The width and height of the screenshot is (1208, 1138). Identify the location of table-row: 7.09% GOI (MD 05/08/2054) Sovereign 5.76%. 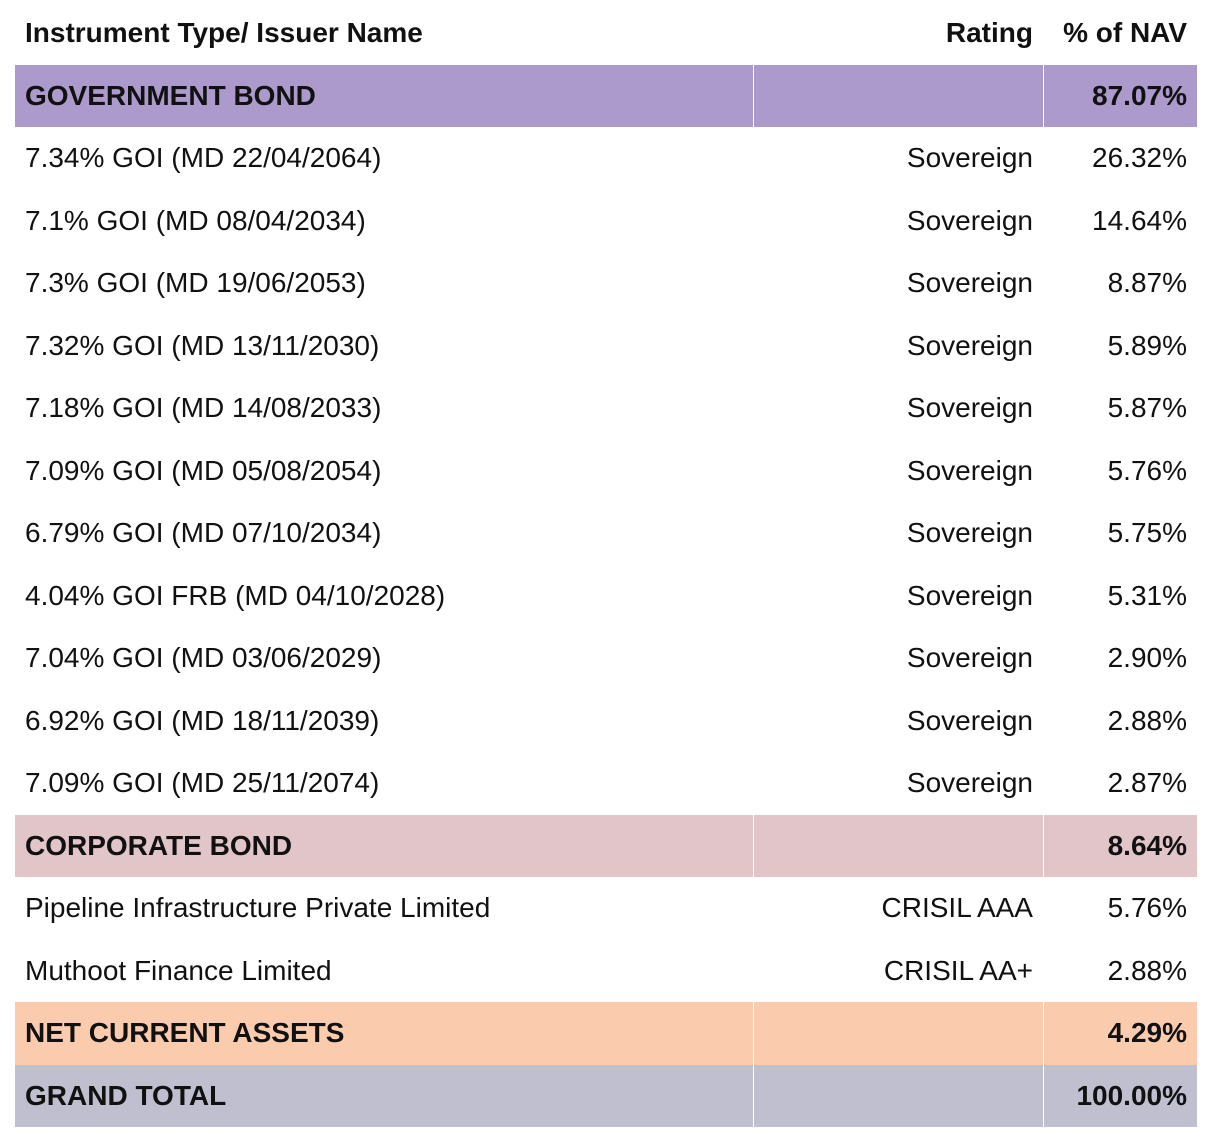
(606, 471).